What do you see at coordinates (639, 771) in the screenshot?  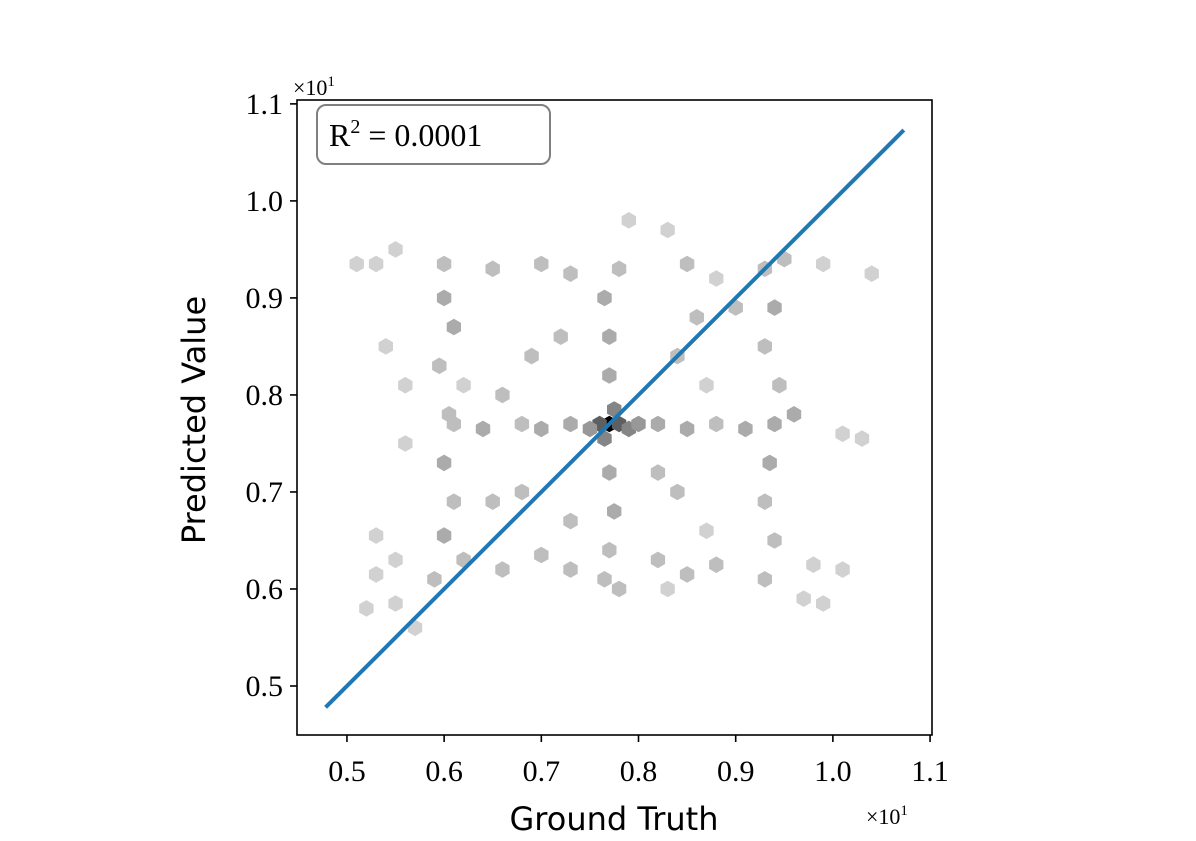 I see `x-tick-label: 0.8` at bounding box center [639, 771].